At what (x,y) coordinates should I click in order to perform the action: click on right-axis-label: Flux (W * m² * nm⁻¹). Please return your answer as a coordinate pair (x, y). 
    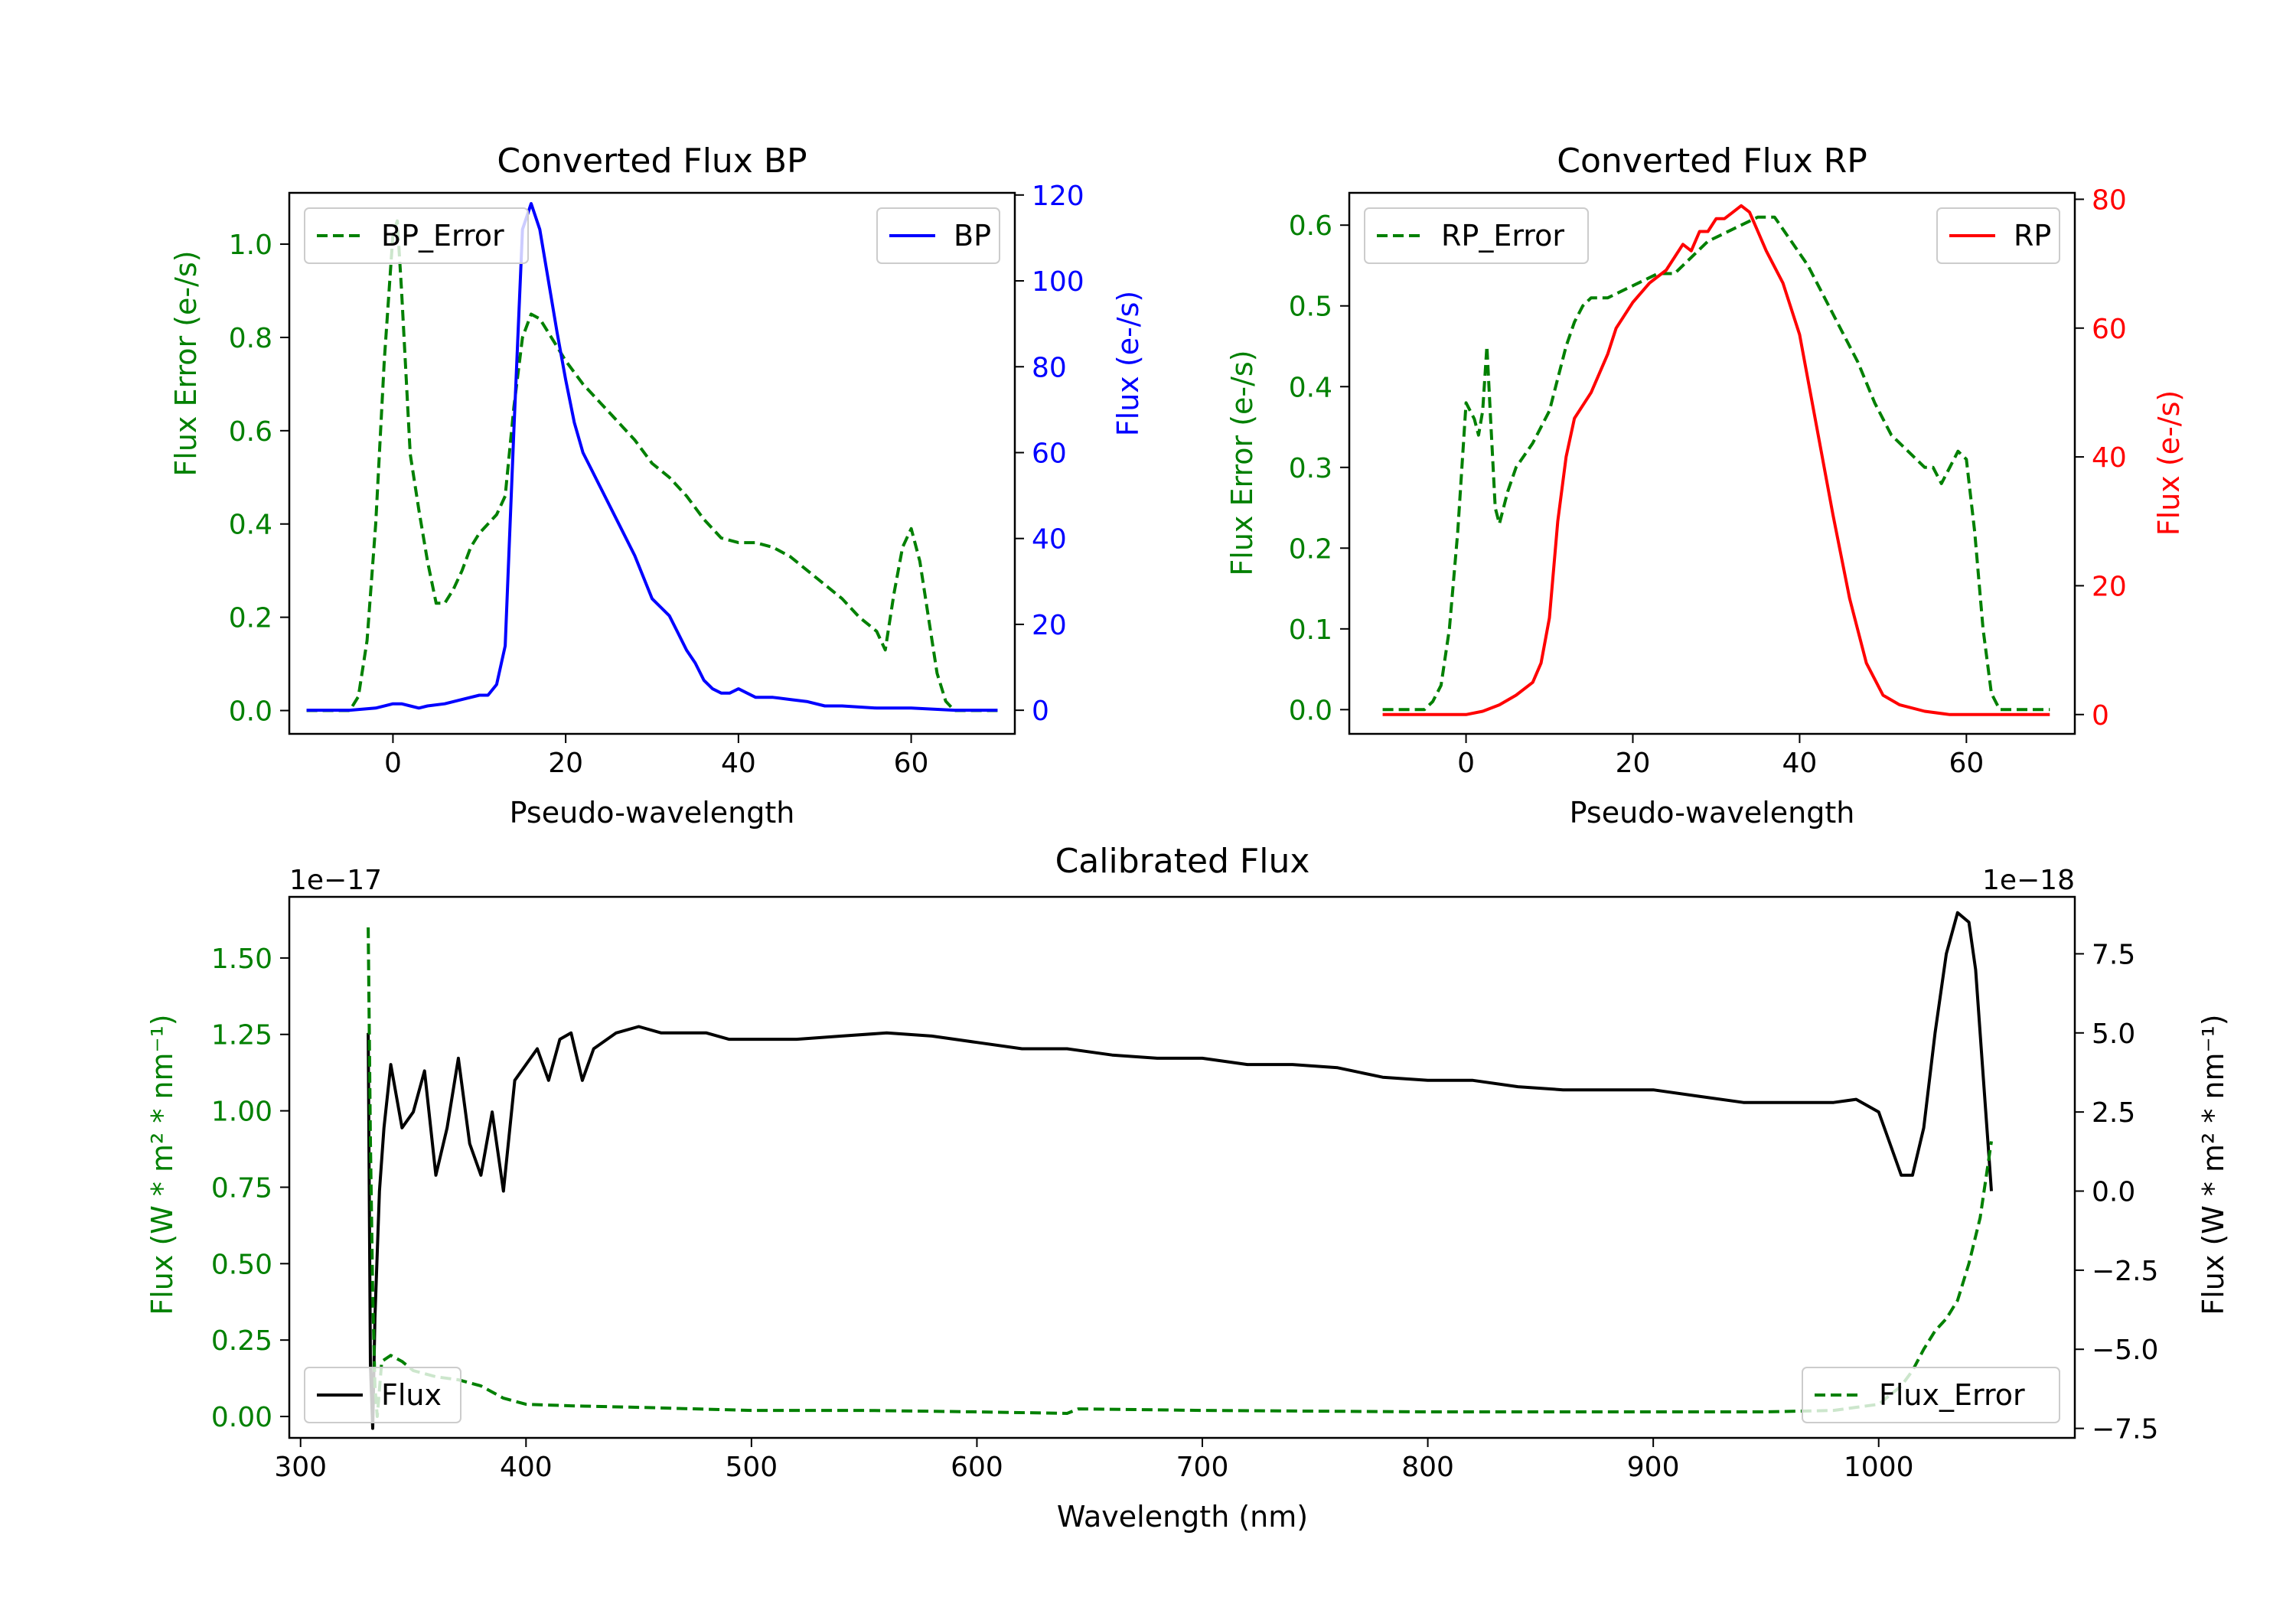
    Looking at the image, I should click on (2213, 1164).